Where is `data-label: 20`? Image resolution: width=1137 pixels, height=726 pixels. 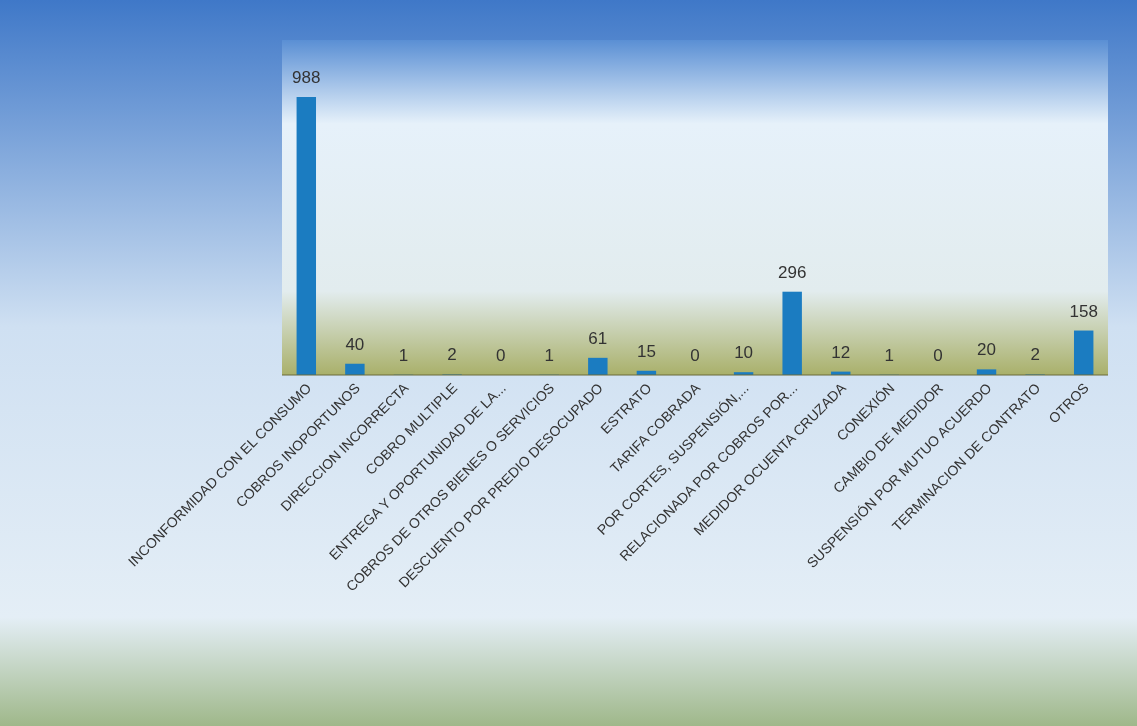 data-label: 20 is located at coordinates (986, 350).